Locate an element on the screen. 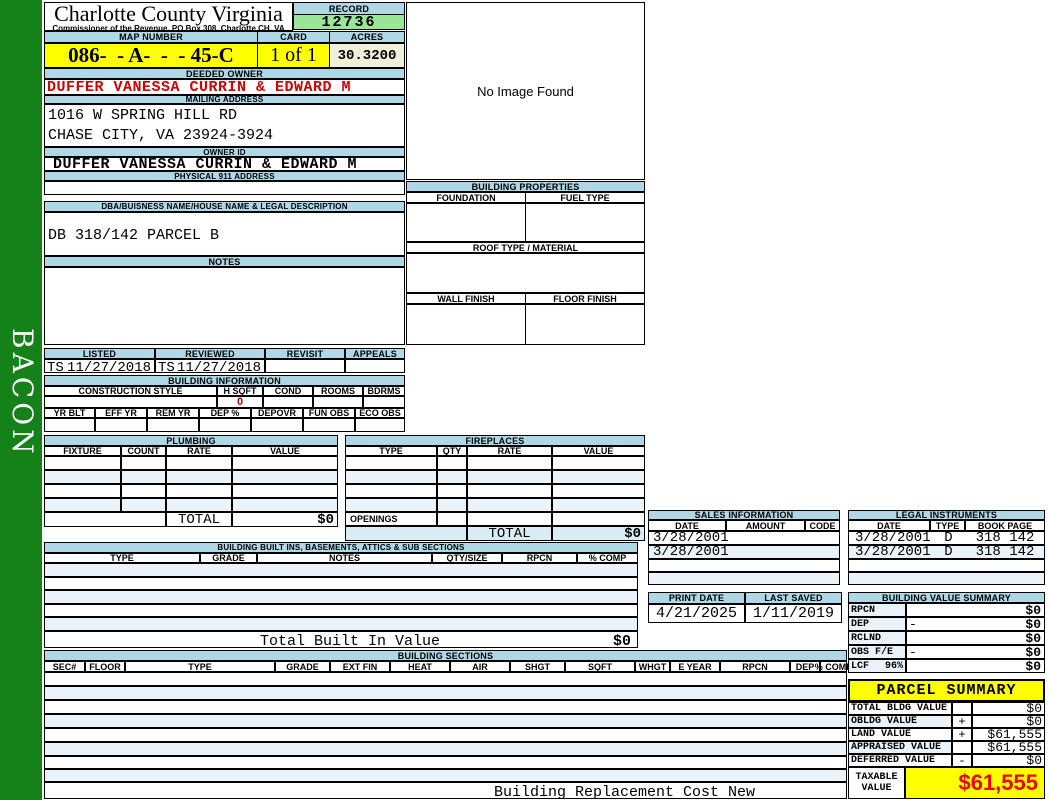 This screenshot has height=800, width=1050. physical-address-header: PHYSICAL 911 ADDRESS is located at coordinates (224, 176).